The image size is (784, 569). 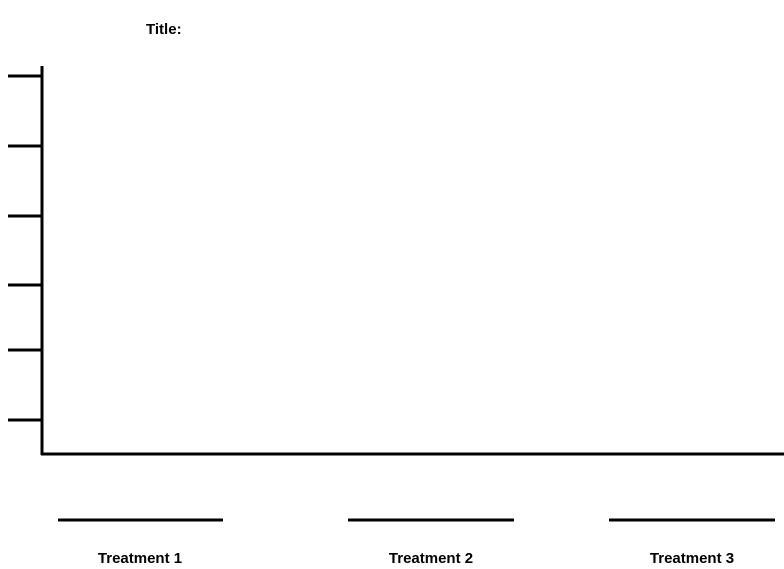 What do you see at coordinates (25, 248) in the screenshot?
I see `y-tick-marks` at bounding box center [25, 248].